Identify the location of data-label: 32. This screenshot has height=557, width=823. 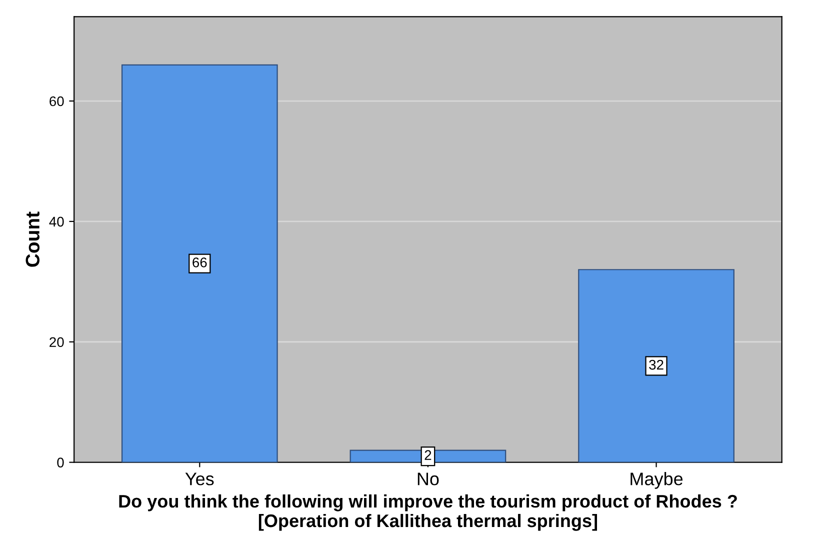
(656, 365).